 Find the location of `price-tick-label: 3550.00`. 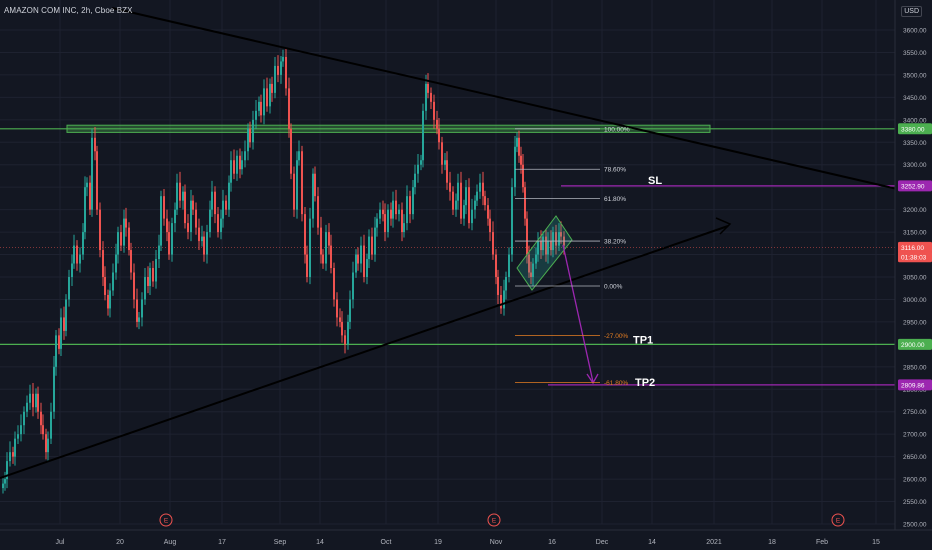

price-tick-label: 3550.00 is located at coordinates (915, 53).